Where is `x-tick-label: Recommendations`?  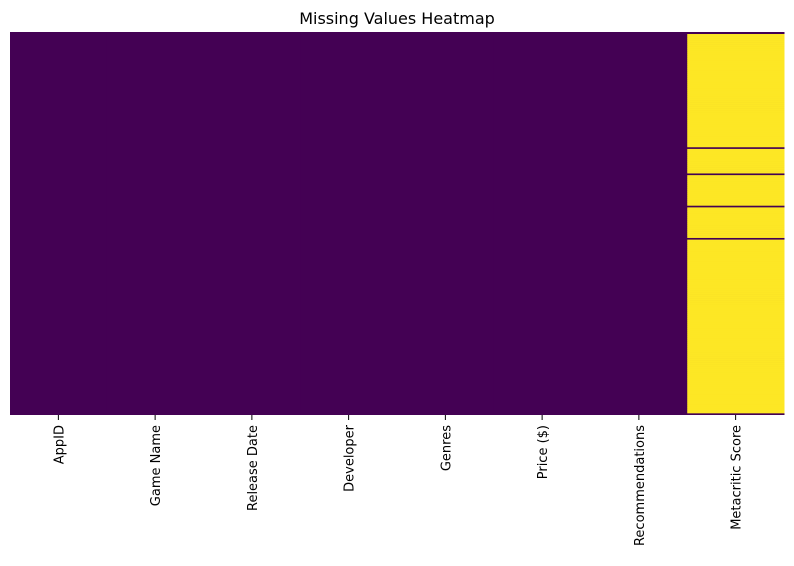
x-tick-label: Recommendations is located at coordinates (640, 485).